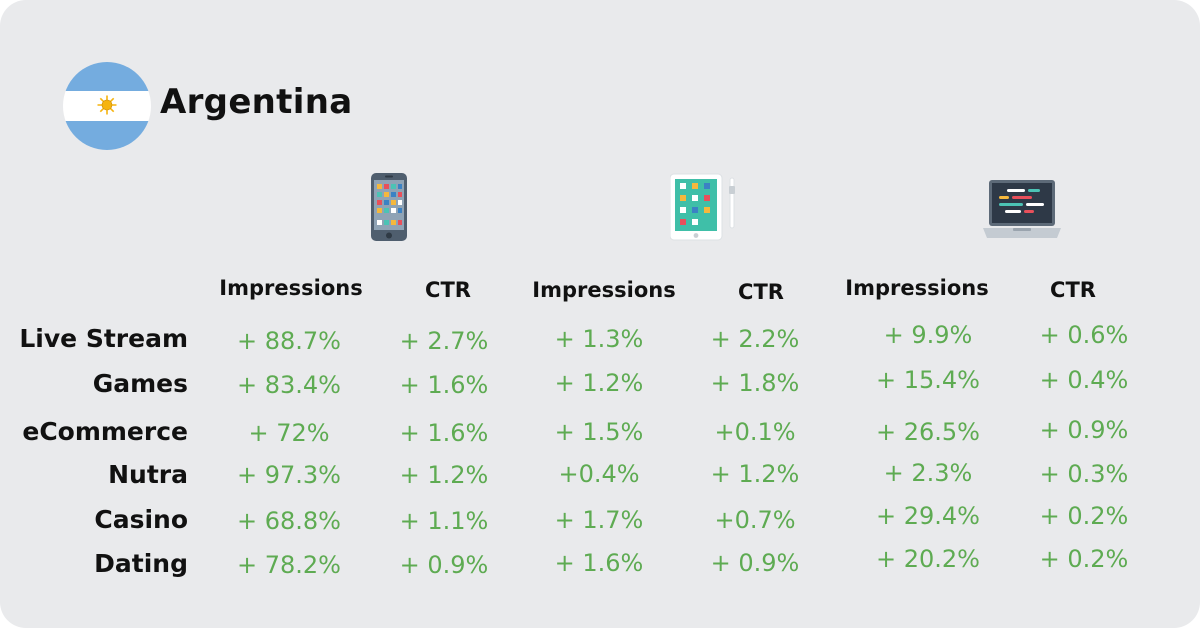  What do you see at coordinates (1084, 335) in the screenshot?
I see `cell-live-stream-desktop-ctr: + 0.6%` at bounding box center [1084, 335].